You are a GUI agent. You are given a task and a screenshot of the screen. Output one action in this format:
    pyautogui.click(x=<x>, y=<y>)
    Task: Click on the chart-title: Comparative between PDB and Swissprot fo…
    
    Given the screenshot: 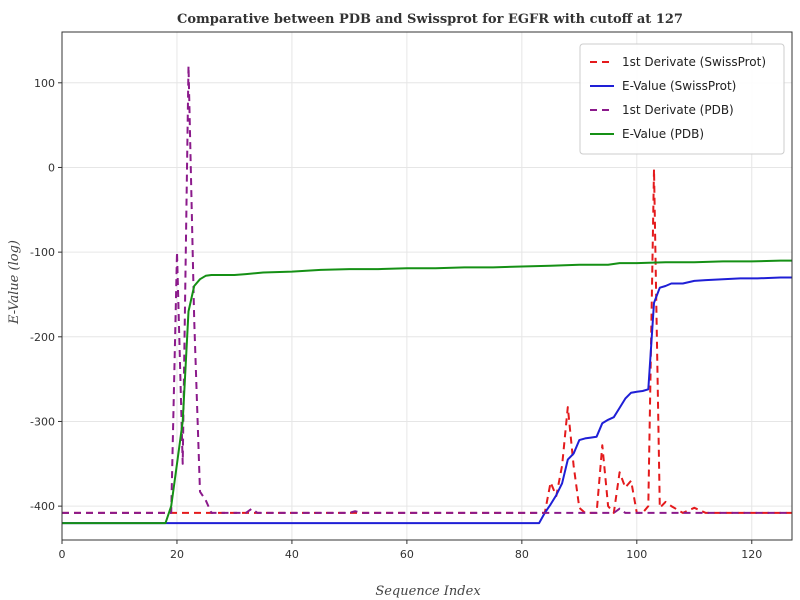 What is the action you would take?
    pyautogui.click(x=430, y=19)
    